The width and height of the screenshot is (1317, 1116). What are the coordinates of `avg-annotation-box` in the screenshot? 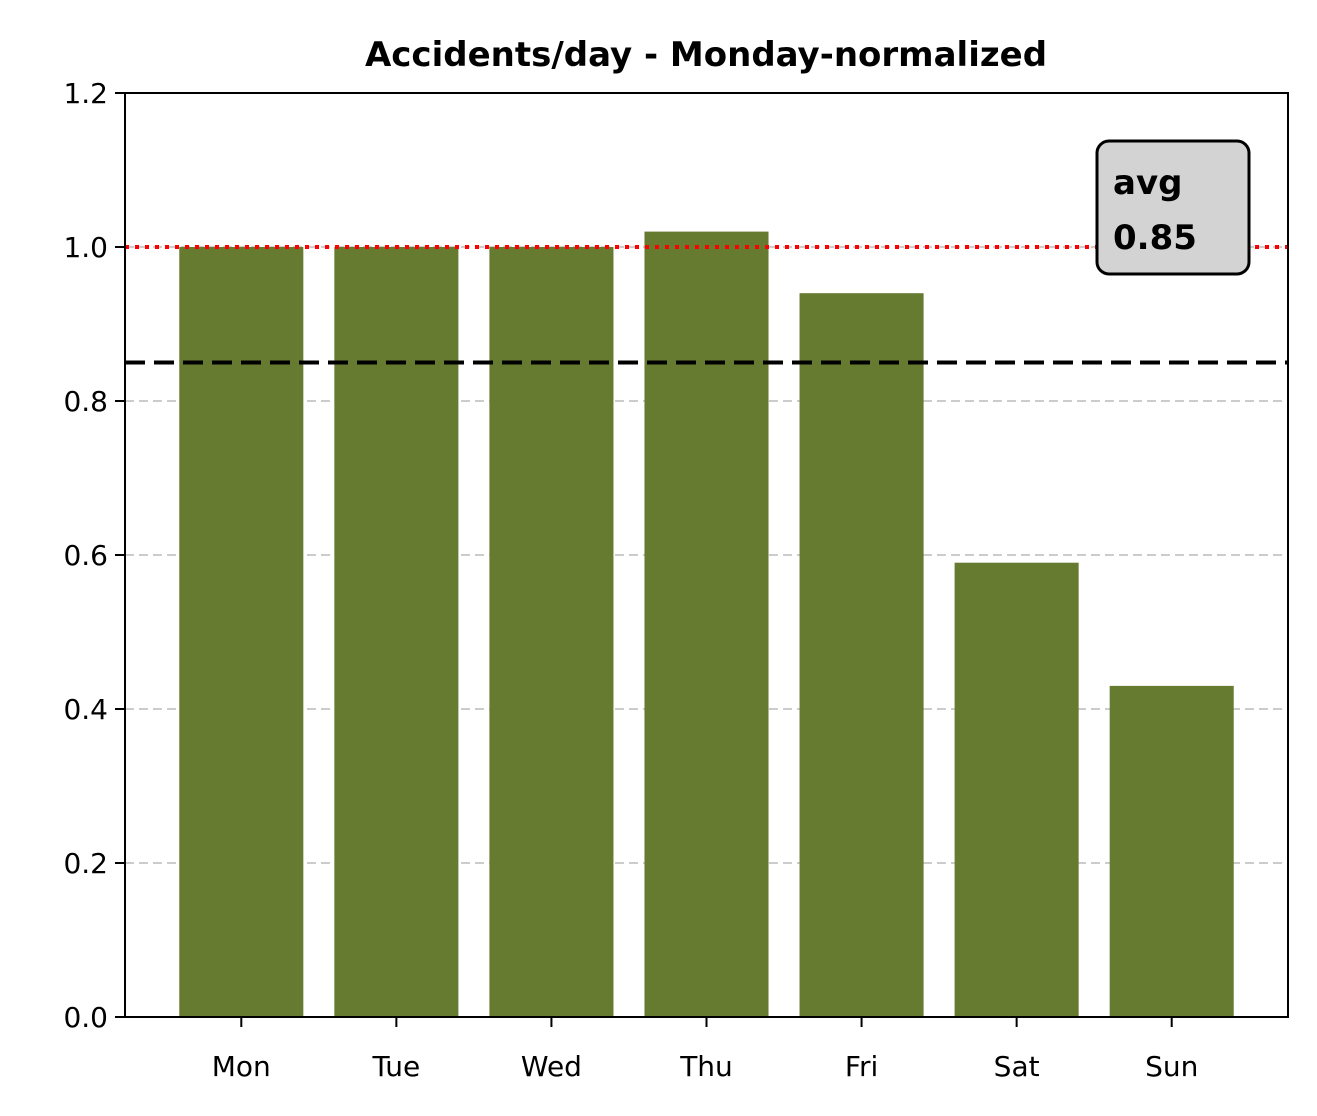 It's located at (1173, 207).